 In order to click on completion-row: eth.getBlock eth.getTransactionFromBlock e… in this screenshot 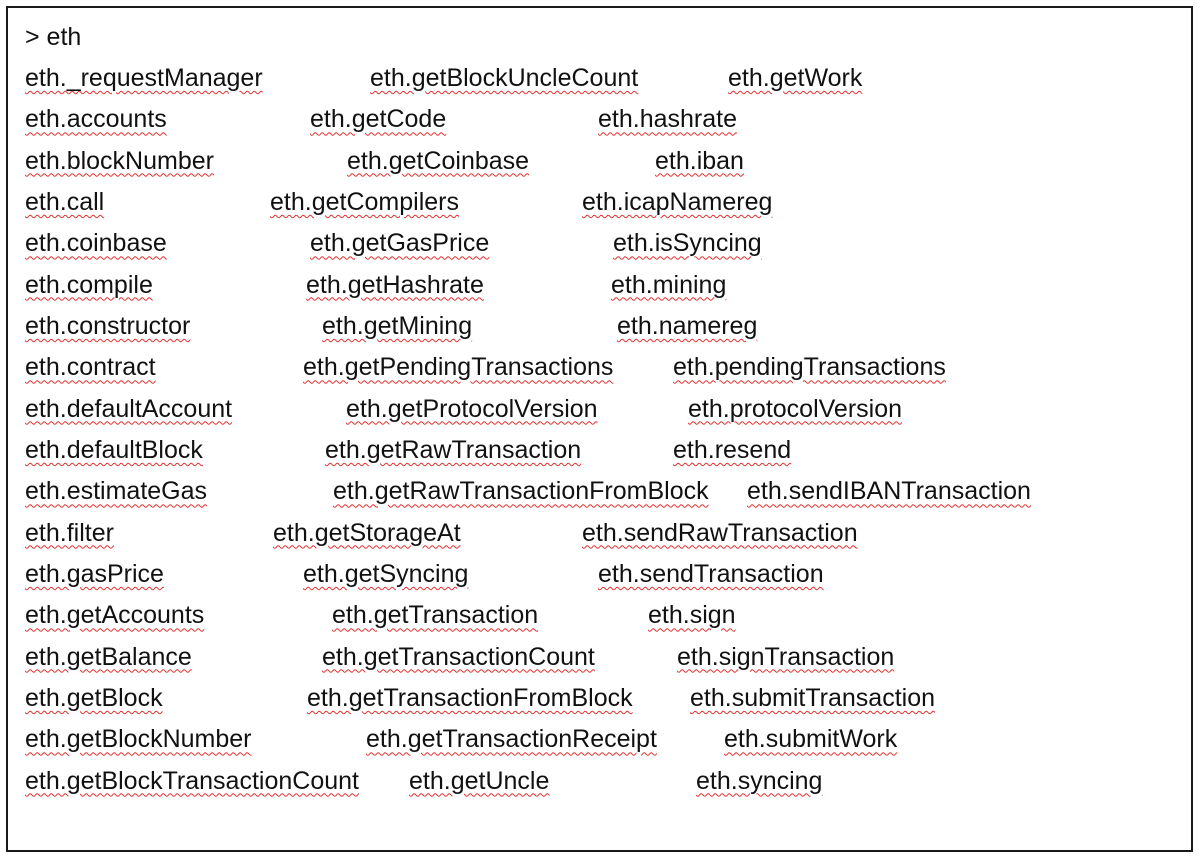, I will do `click(600, 701)`.